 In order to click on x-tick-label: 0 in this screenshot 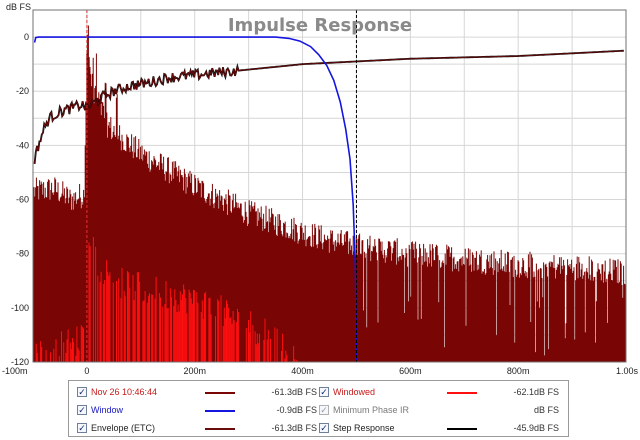, I will do `click(86, 371)`.